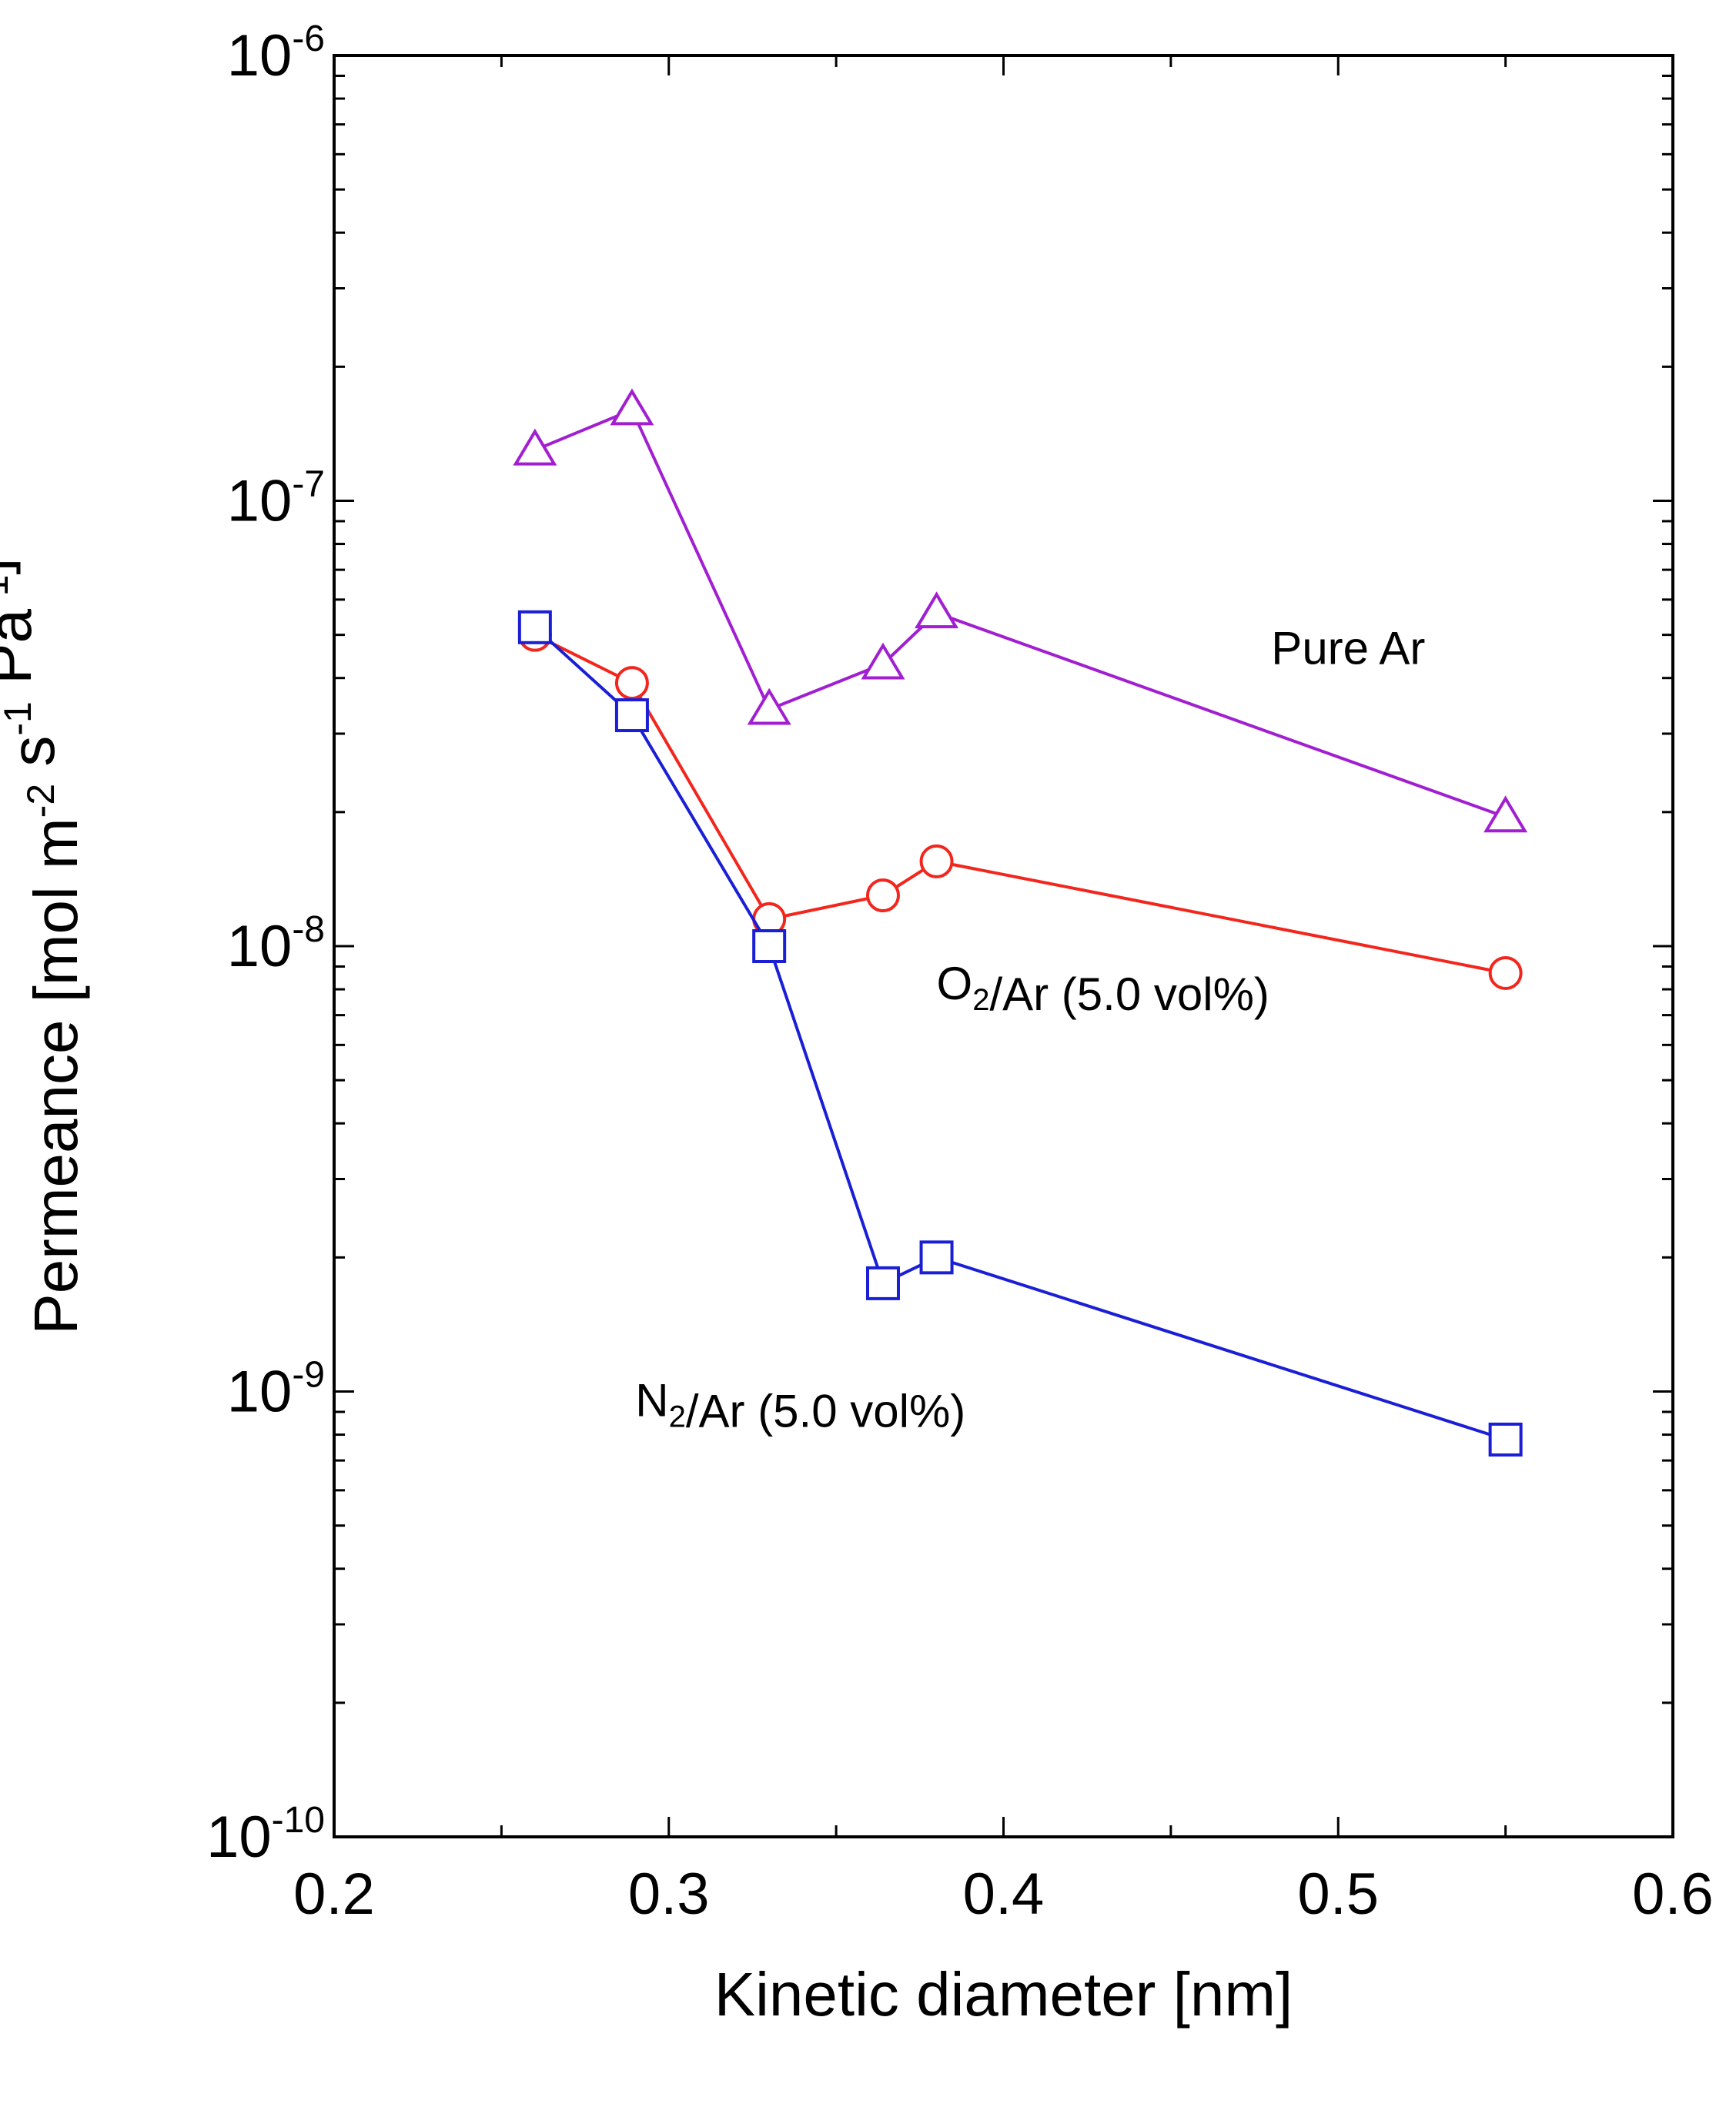  I want to click on y-tick-exponent: -6, so click(308, 38).